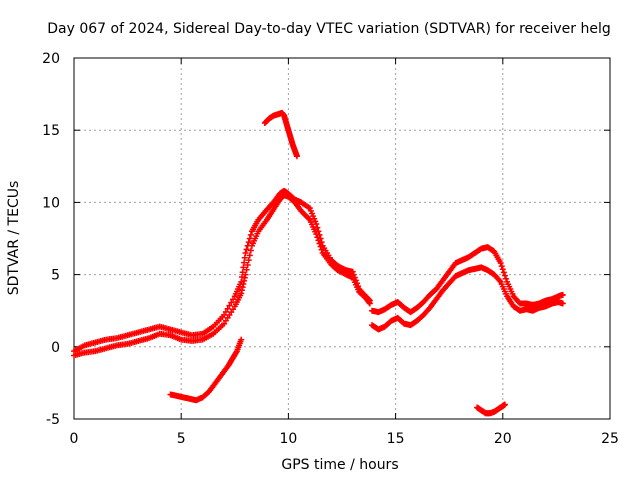 Image resolution: width=640 pixels, height=480 pixels. What do you see at coordinates (288, 439) in the screenshot?
I see `x-tick-label: 10` at bounding box center [288, 439].